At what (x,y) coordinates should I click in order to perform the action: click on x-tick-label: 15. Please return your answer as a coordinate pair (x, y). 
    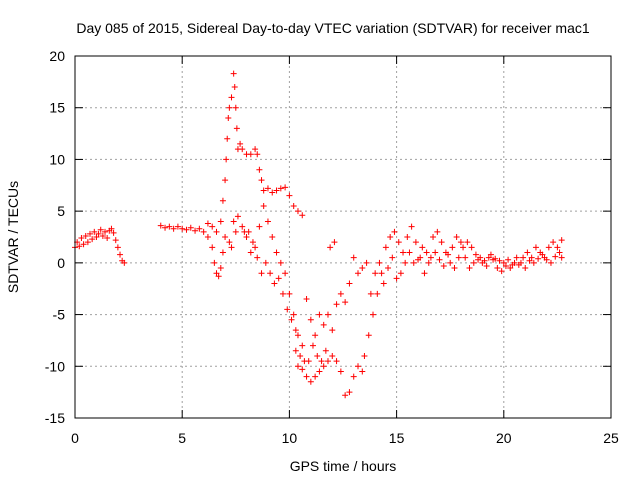
    Looking at the image, I should click on (397, 438).